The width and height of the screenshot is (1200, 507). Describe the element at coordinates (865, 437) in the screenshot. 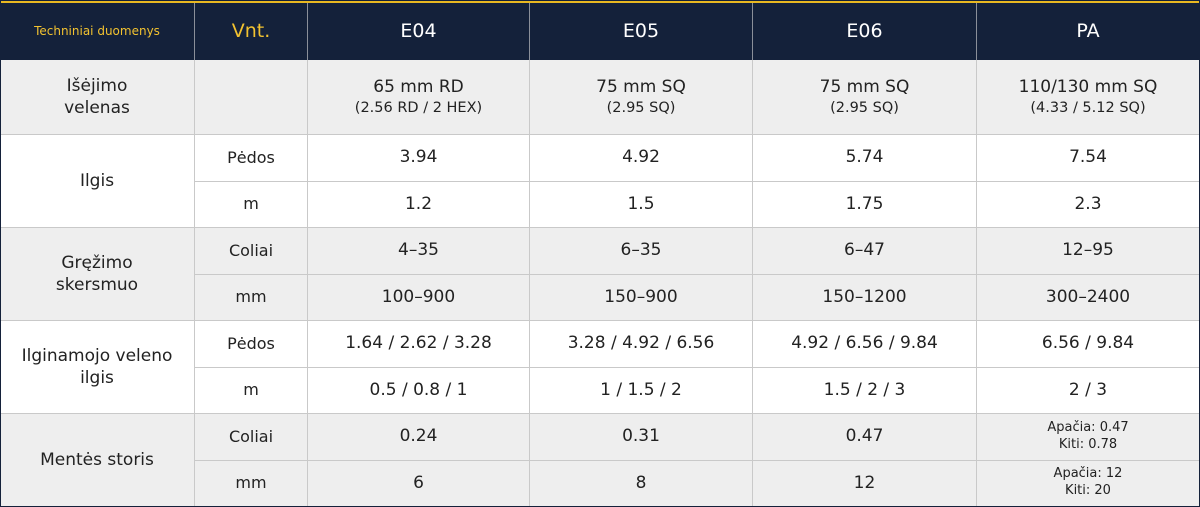

I see `value-cell: 0.47` at that location.